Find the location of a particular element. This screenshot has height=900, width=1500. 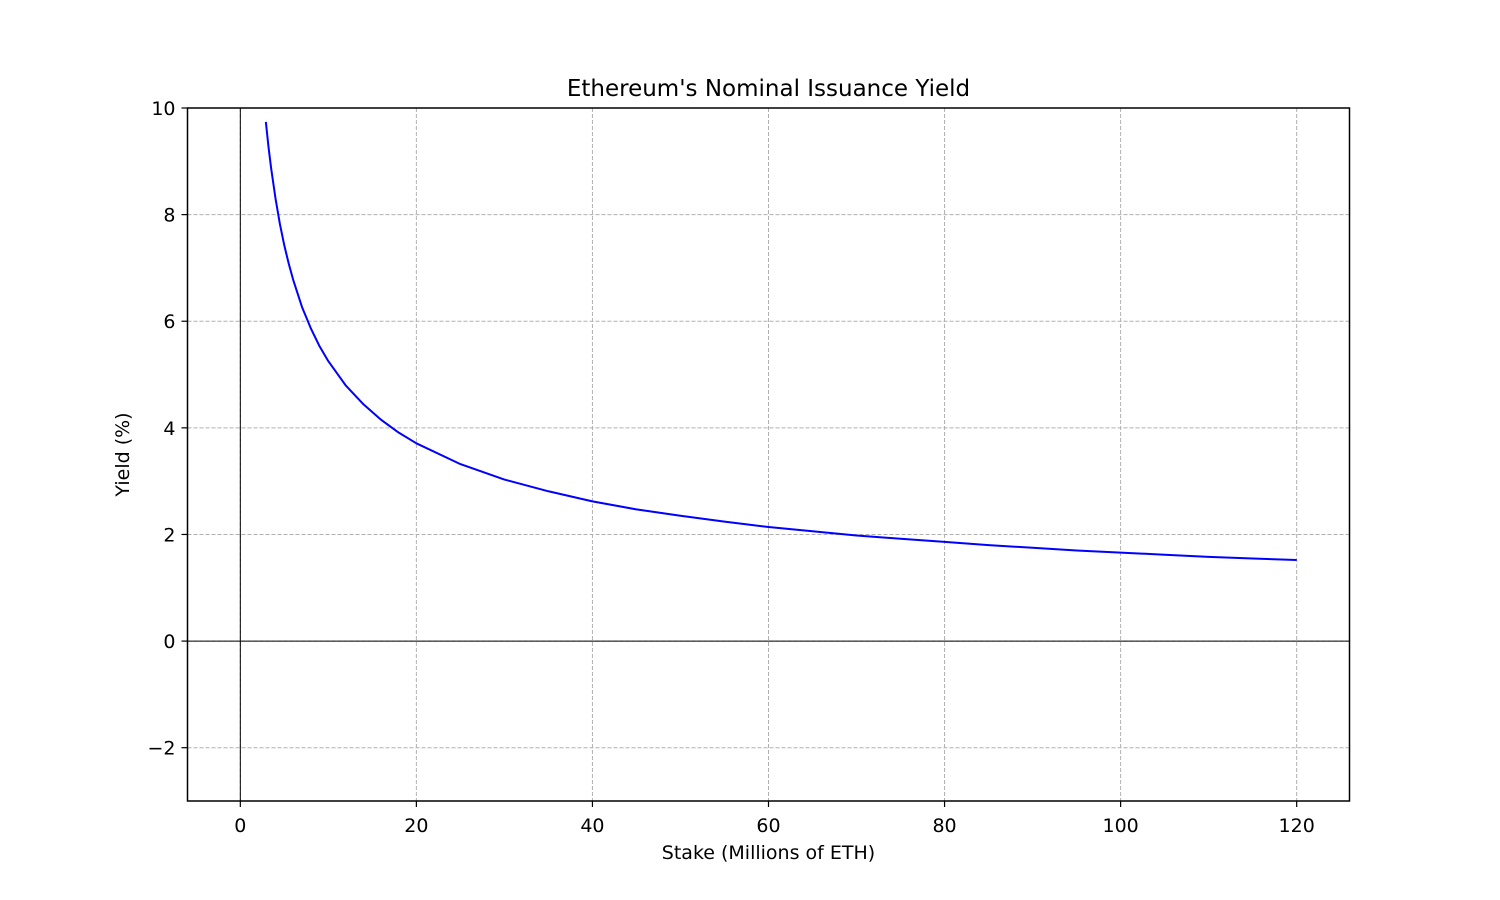

y-tick-label: 4 is located at coordinates (169, 429).